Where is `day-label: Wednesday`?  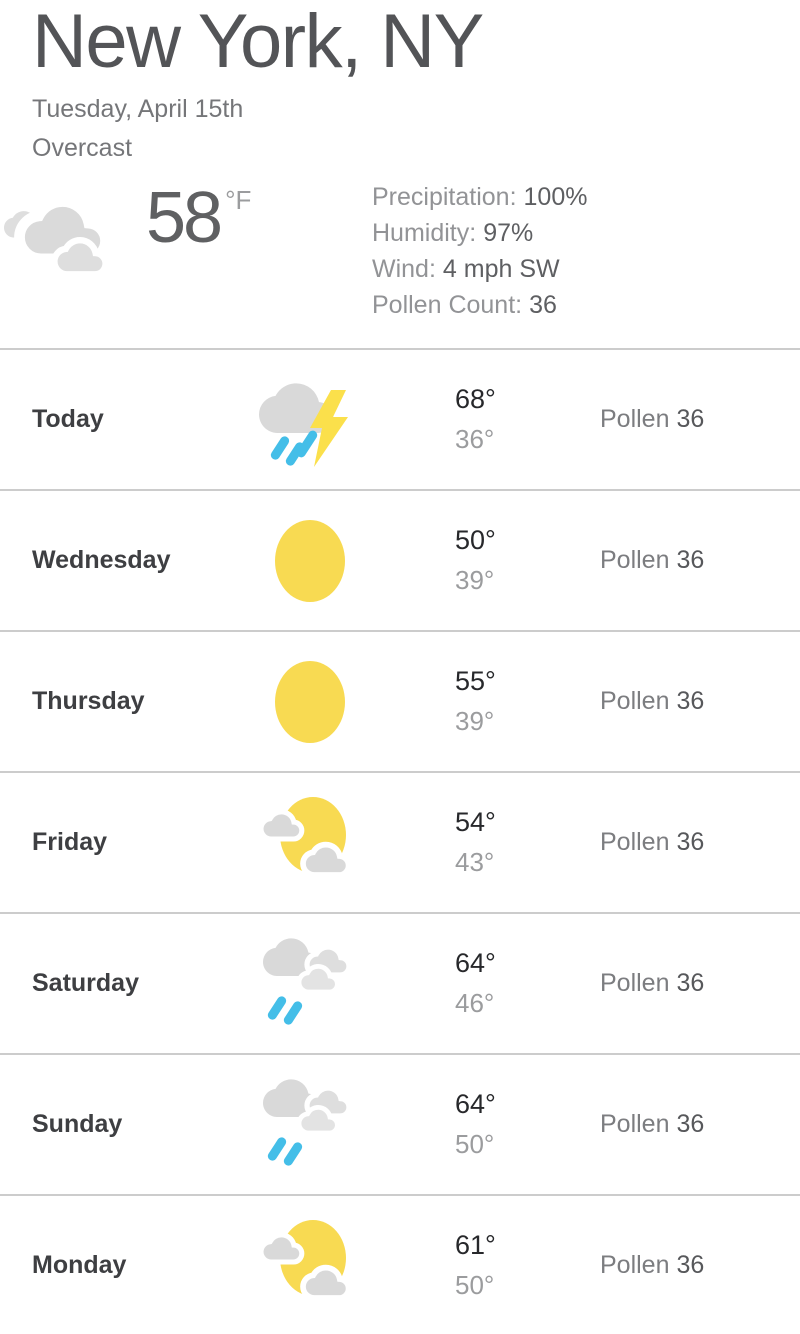 day-label: Wednesday is located at coordinates (101, 560).